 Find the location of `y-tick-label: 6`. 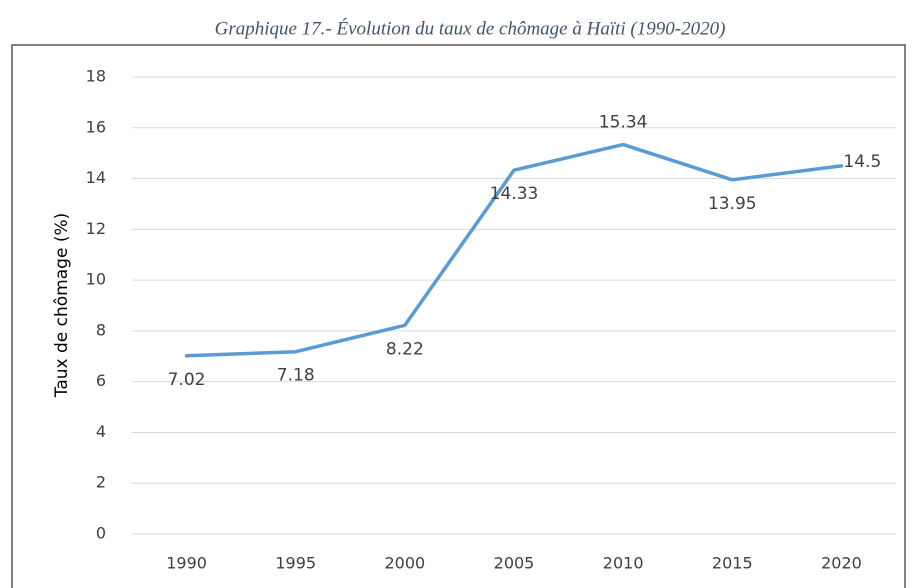

y-tick-label: 6 is located at coordinates (101, 380).